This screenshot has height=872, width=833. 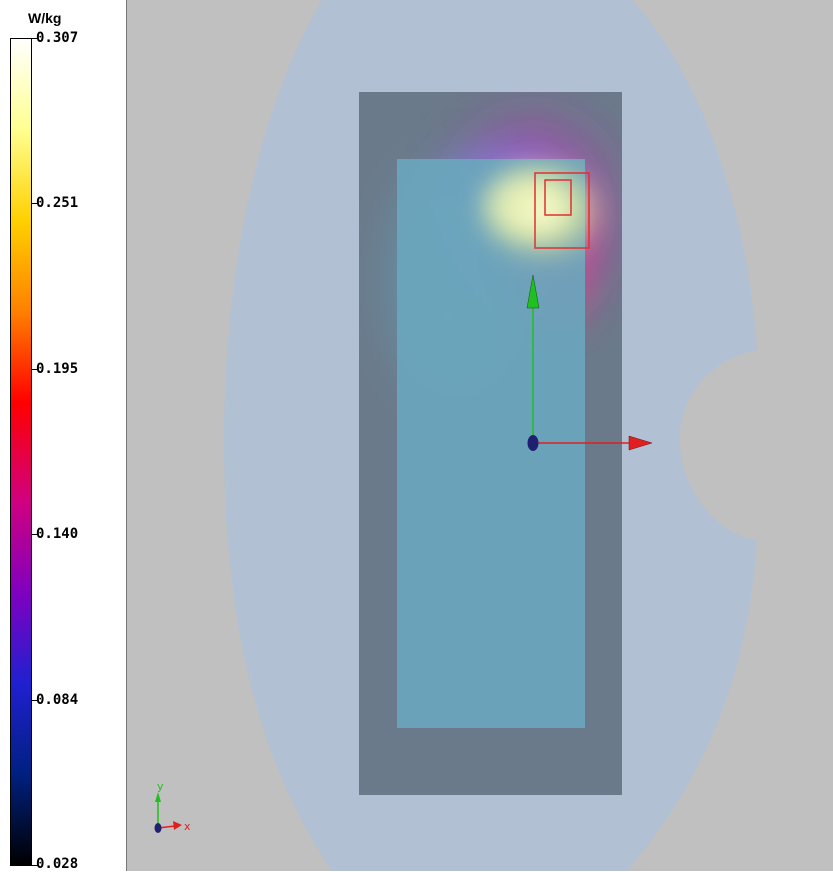 What do you see at coordinates (57, 38) in the screenshot?
I see `tick-label-max: 0.307` at bounding box center [57, 38].